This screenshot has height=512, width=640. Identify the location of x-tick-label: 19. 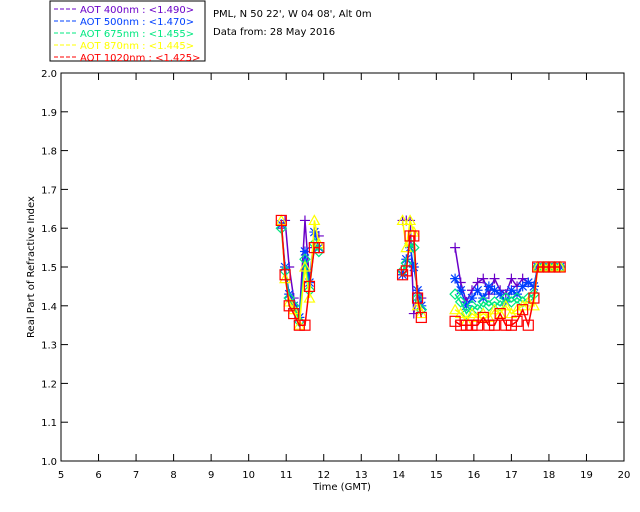
(586, 475).